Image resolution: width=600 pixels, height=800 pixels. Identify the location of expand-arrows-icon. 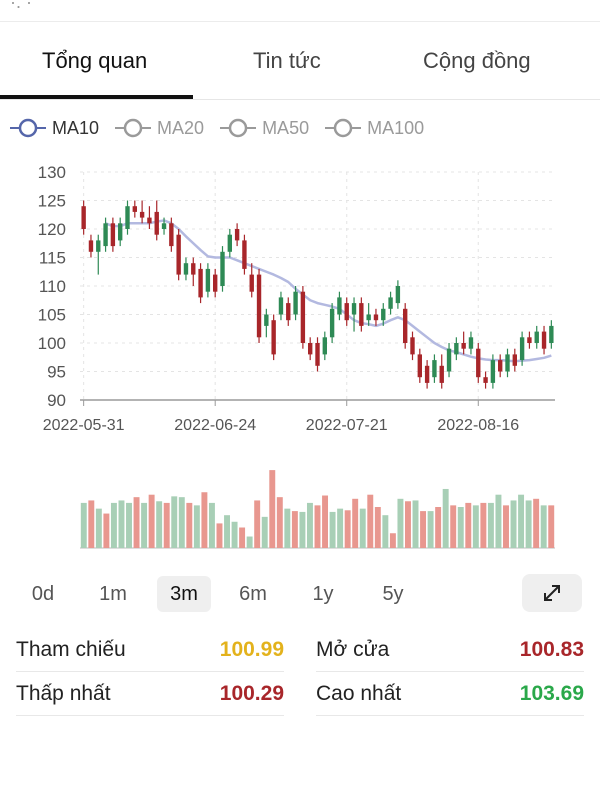
(552, 593).